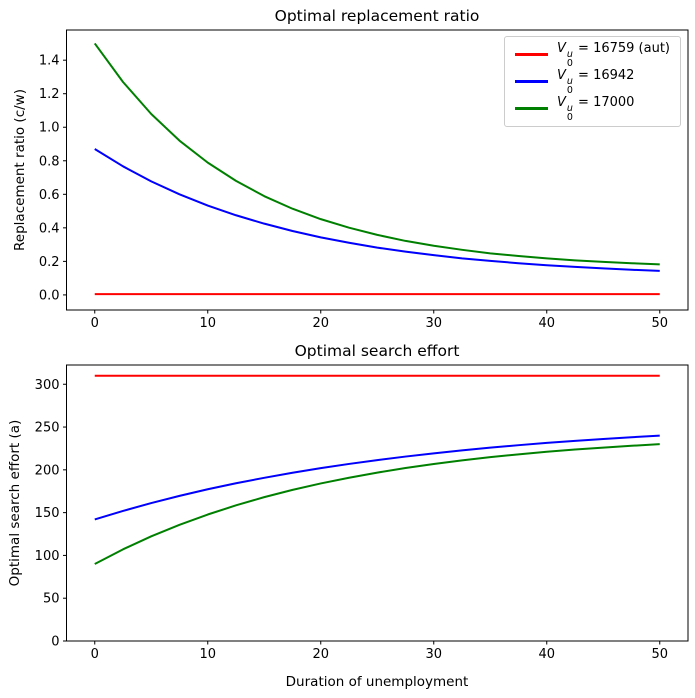 This screenshot has height=698, width=695. What do you see at coordinates (377, 351) in the screenshot?
I see `chart-title-bottom: Optimal search effort` at bounding box center [377, 351].